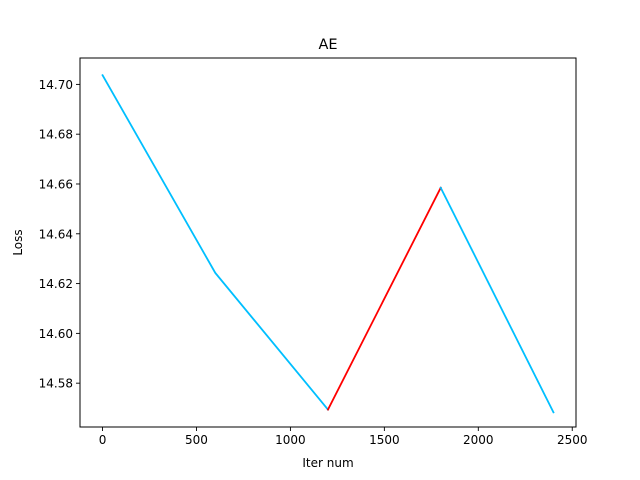  I want to click on y-tick-label: 14.68, so click(56, 135).